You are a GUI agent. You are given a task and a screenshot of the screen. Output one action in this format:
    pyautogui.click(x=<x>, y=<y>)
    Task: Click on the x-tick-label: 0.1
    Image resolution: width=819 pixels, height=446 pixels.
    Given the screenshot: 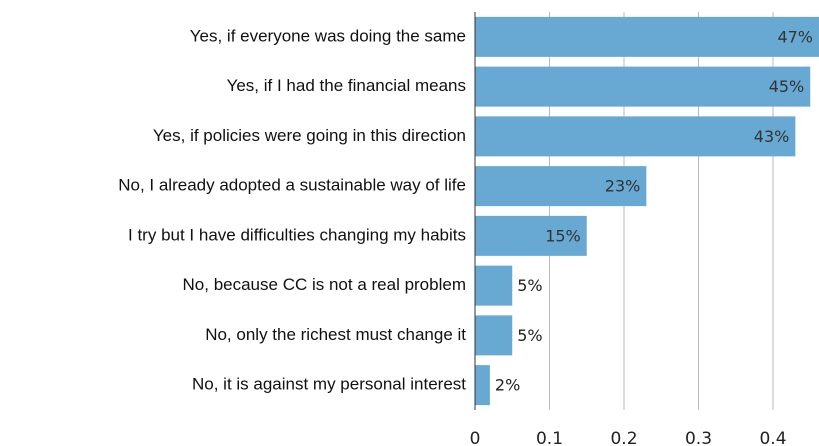 What is the action you would take?
    pyautogui.click(x=549, y=437)
    